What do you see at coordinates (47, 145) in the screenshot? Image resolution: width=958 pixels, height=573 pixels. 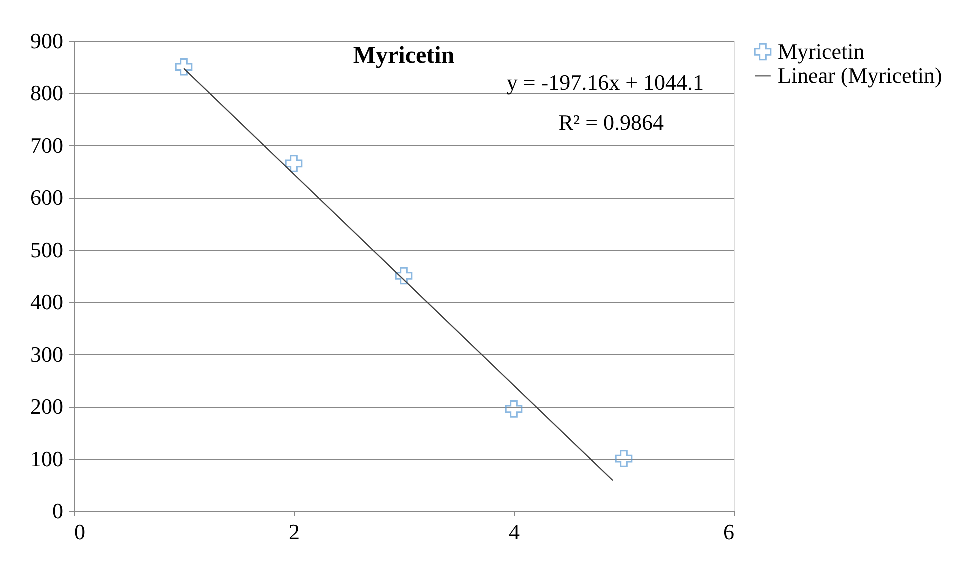 I see `y-tick-label: 700` at bounding box center [47, 145].